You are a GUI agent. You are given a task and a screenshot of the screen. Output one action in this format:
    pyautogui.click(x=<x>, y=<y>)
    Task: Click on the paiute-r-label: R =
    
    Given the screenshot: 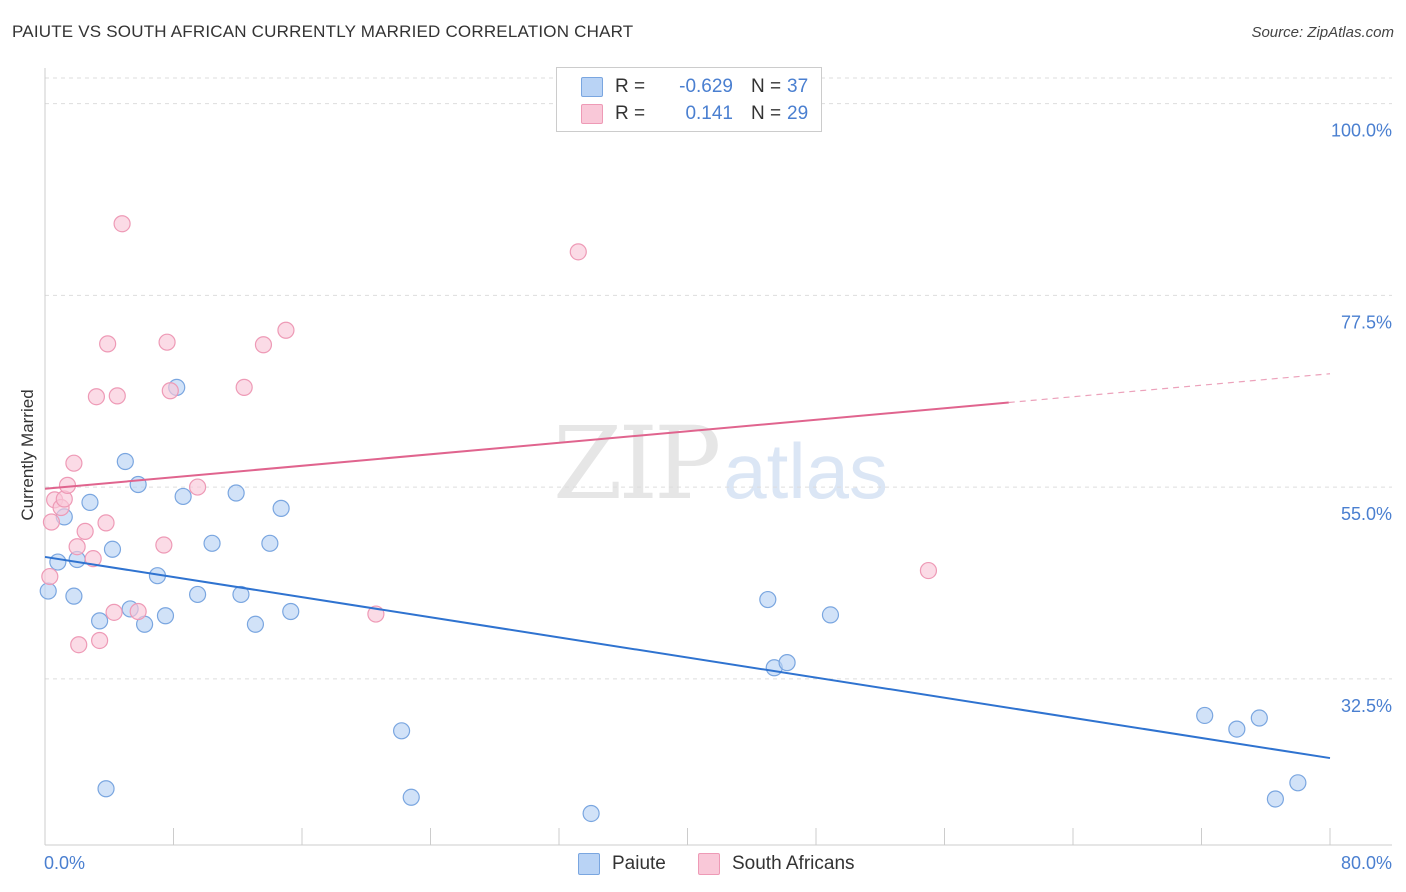 What is the action you would take?
    pyautogui.click(x=630, y=86)
    